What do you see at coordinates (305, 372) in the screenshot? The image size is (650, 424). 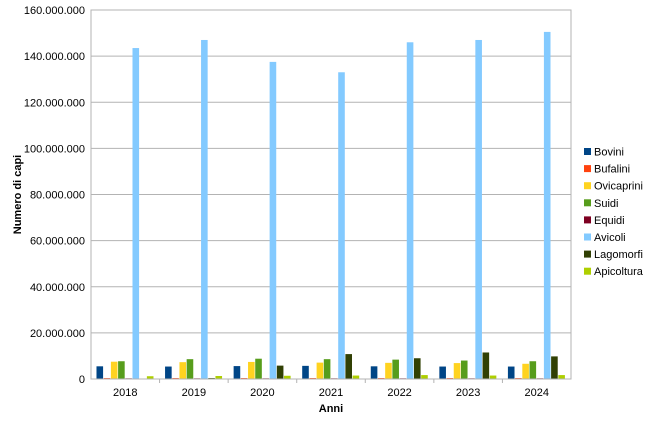 I see `bar-bovini-2021` at bounding box center [305, 372].